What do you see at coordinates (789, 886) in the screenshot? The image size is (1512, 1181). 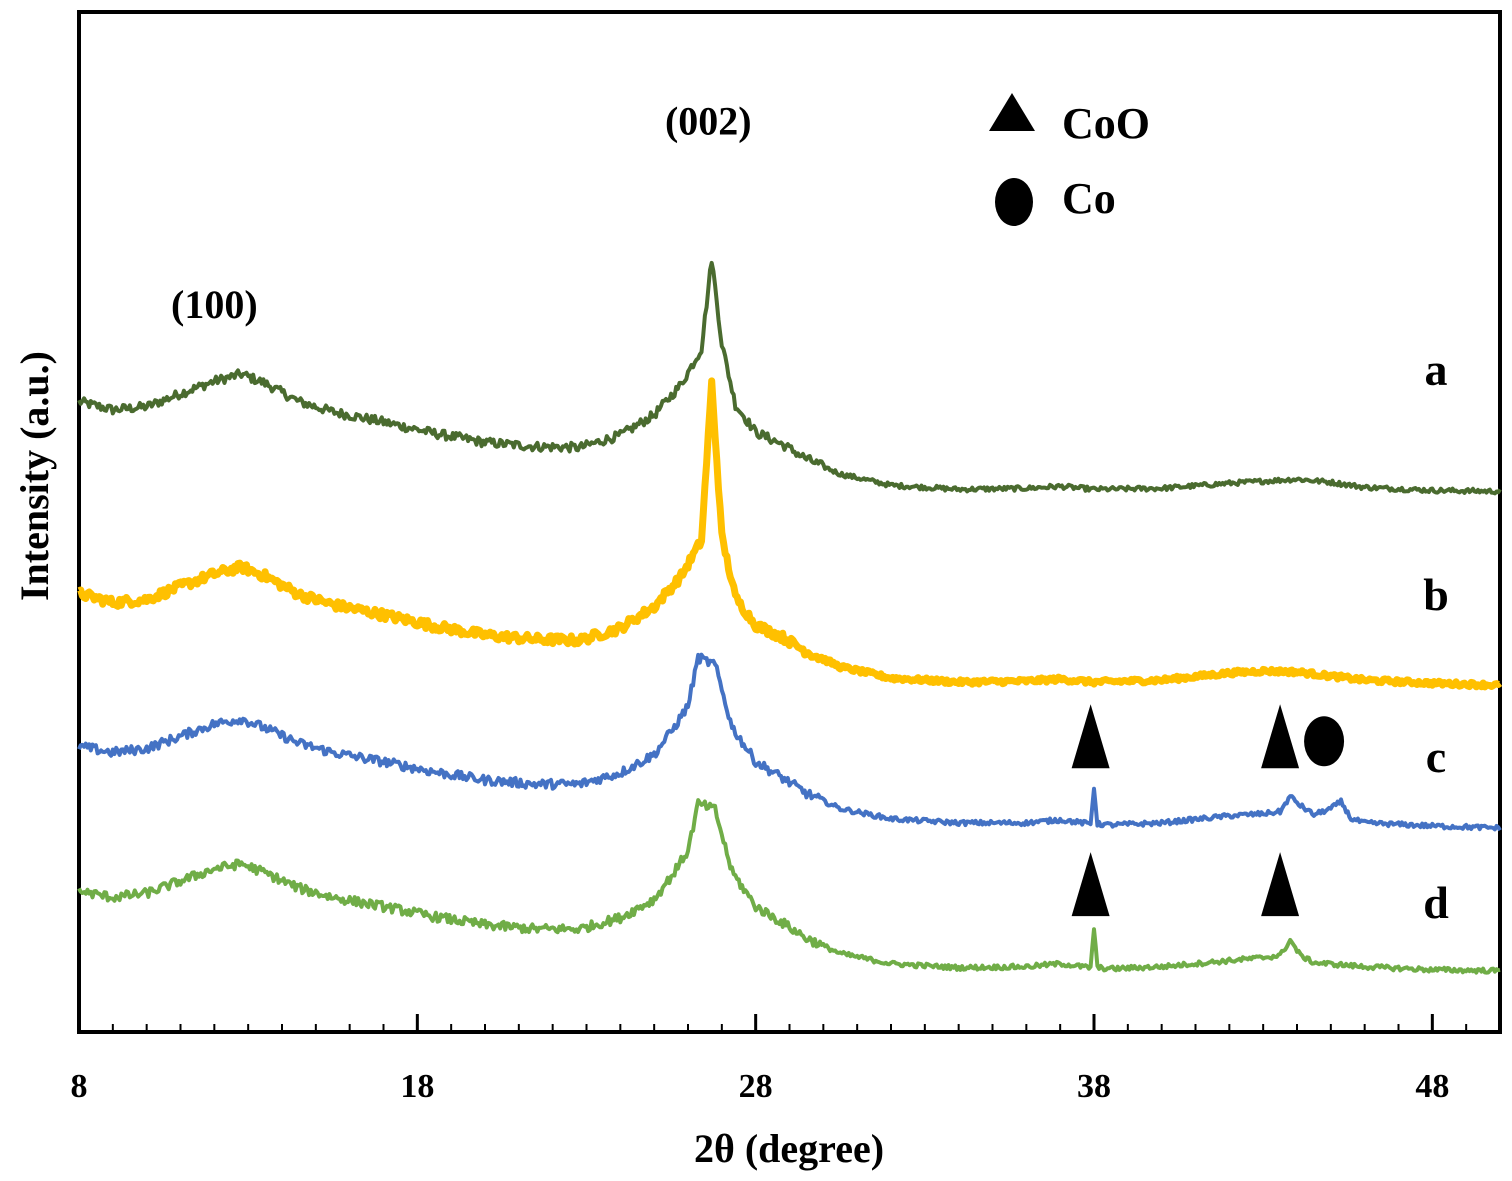 I see `series-d-line` at bounding box center [789, 886].